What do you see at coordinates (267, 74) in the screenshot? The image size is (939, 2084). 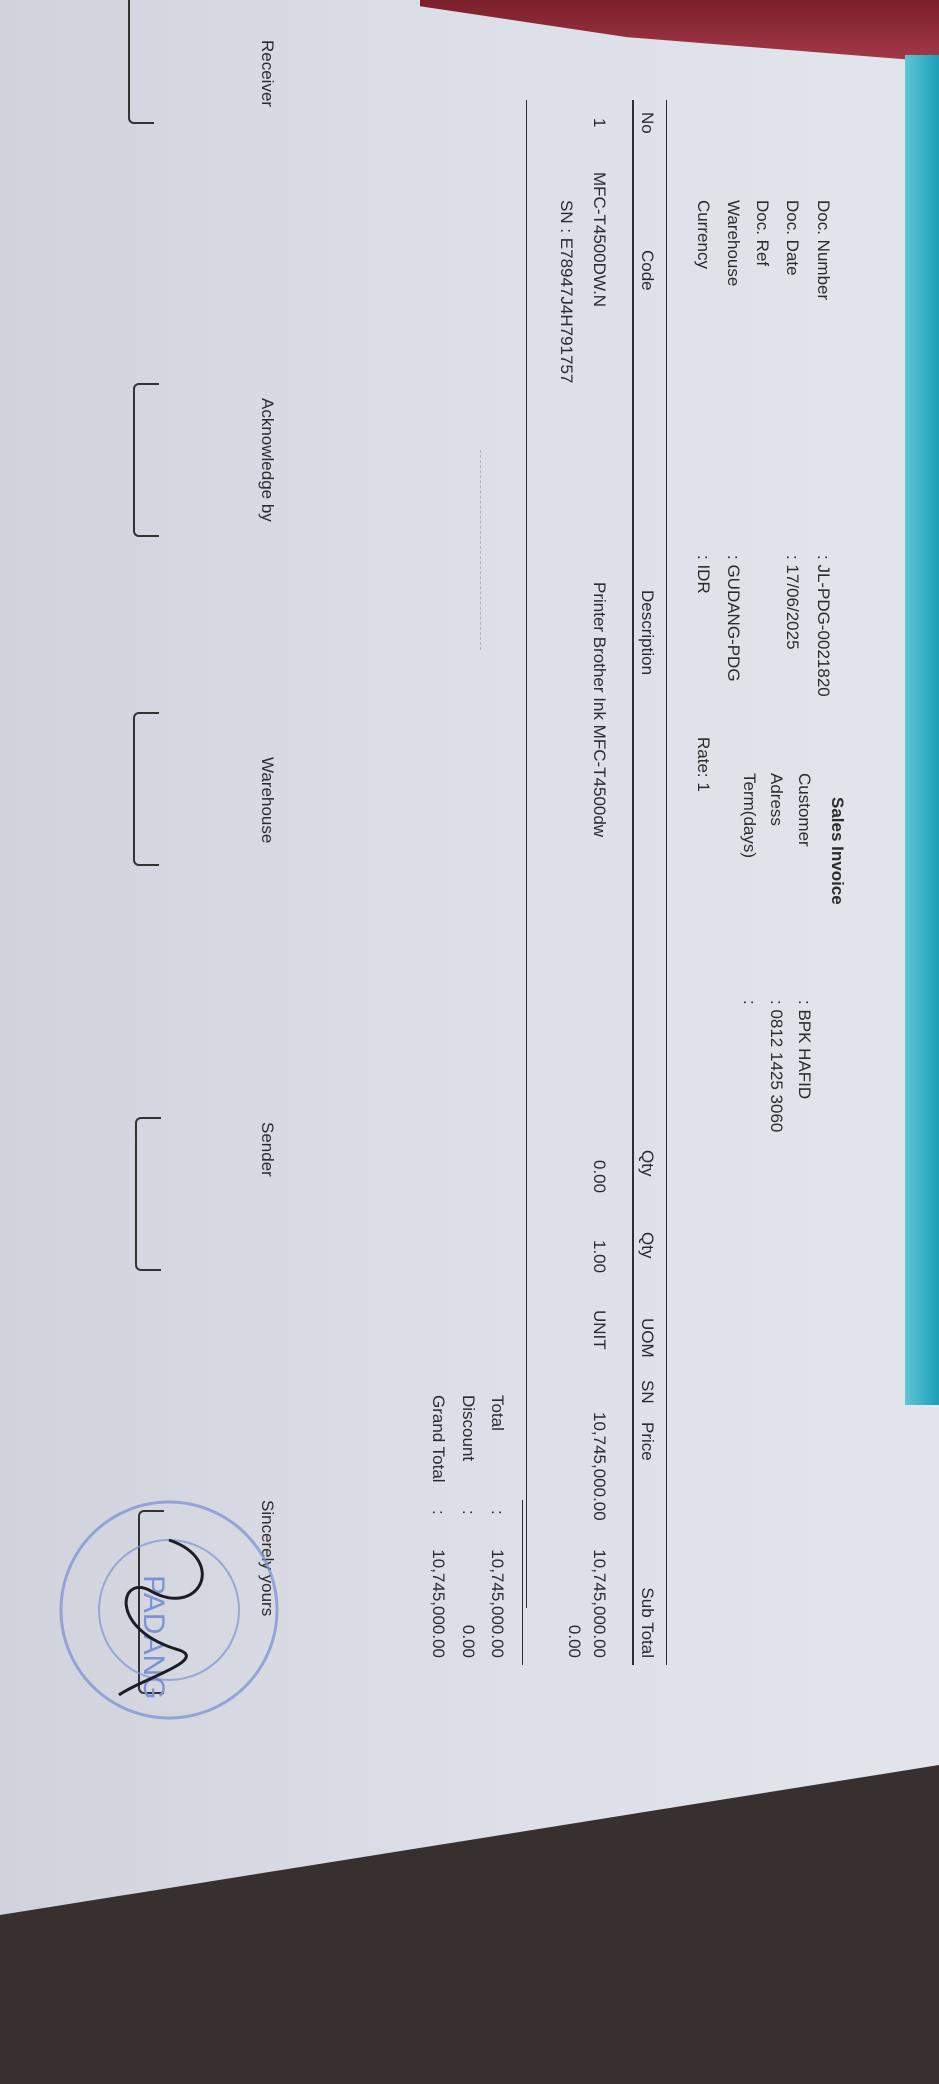 I see `receiver-label: Receiver` at bounding box center [267, 74].